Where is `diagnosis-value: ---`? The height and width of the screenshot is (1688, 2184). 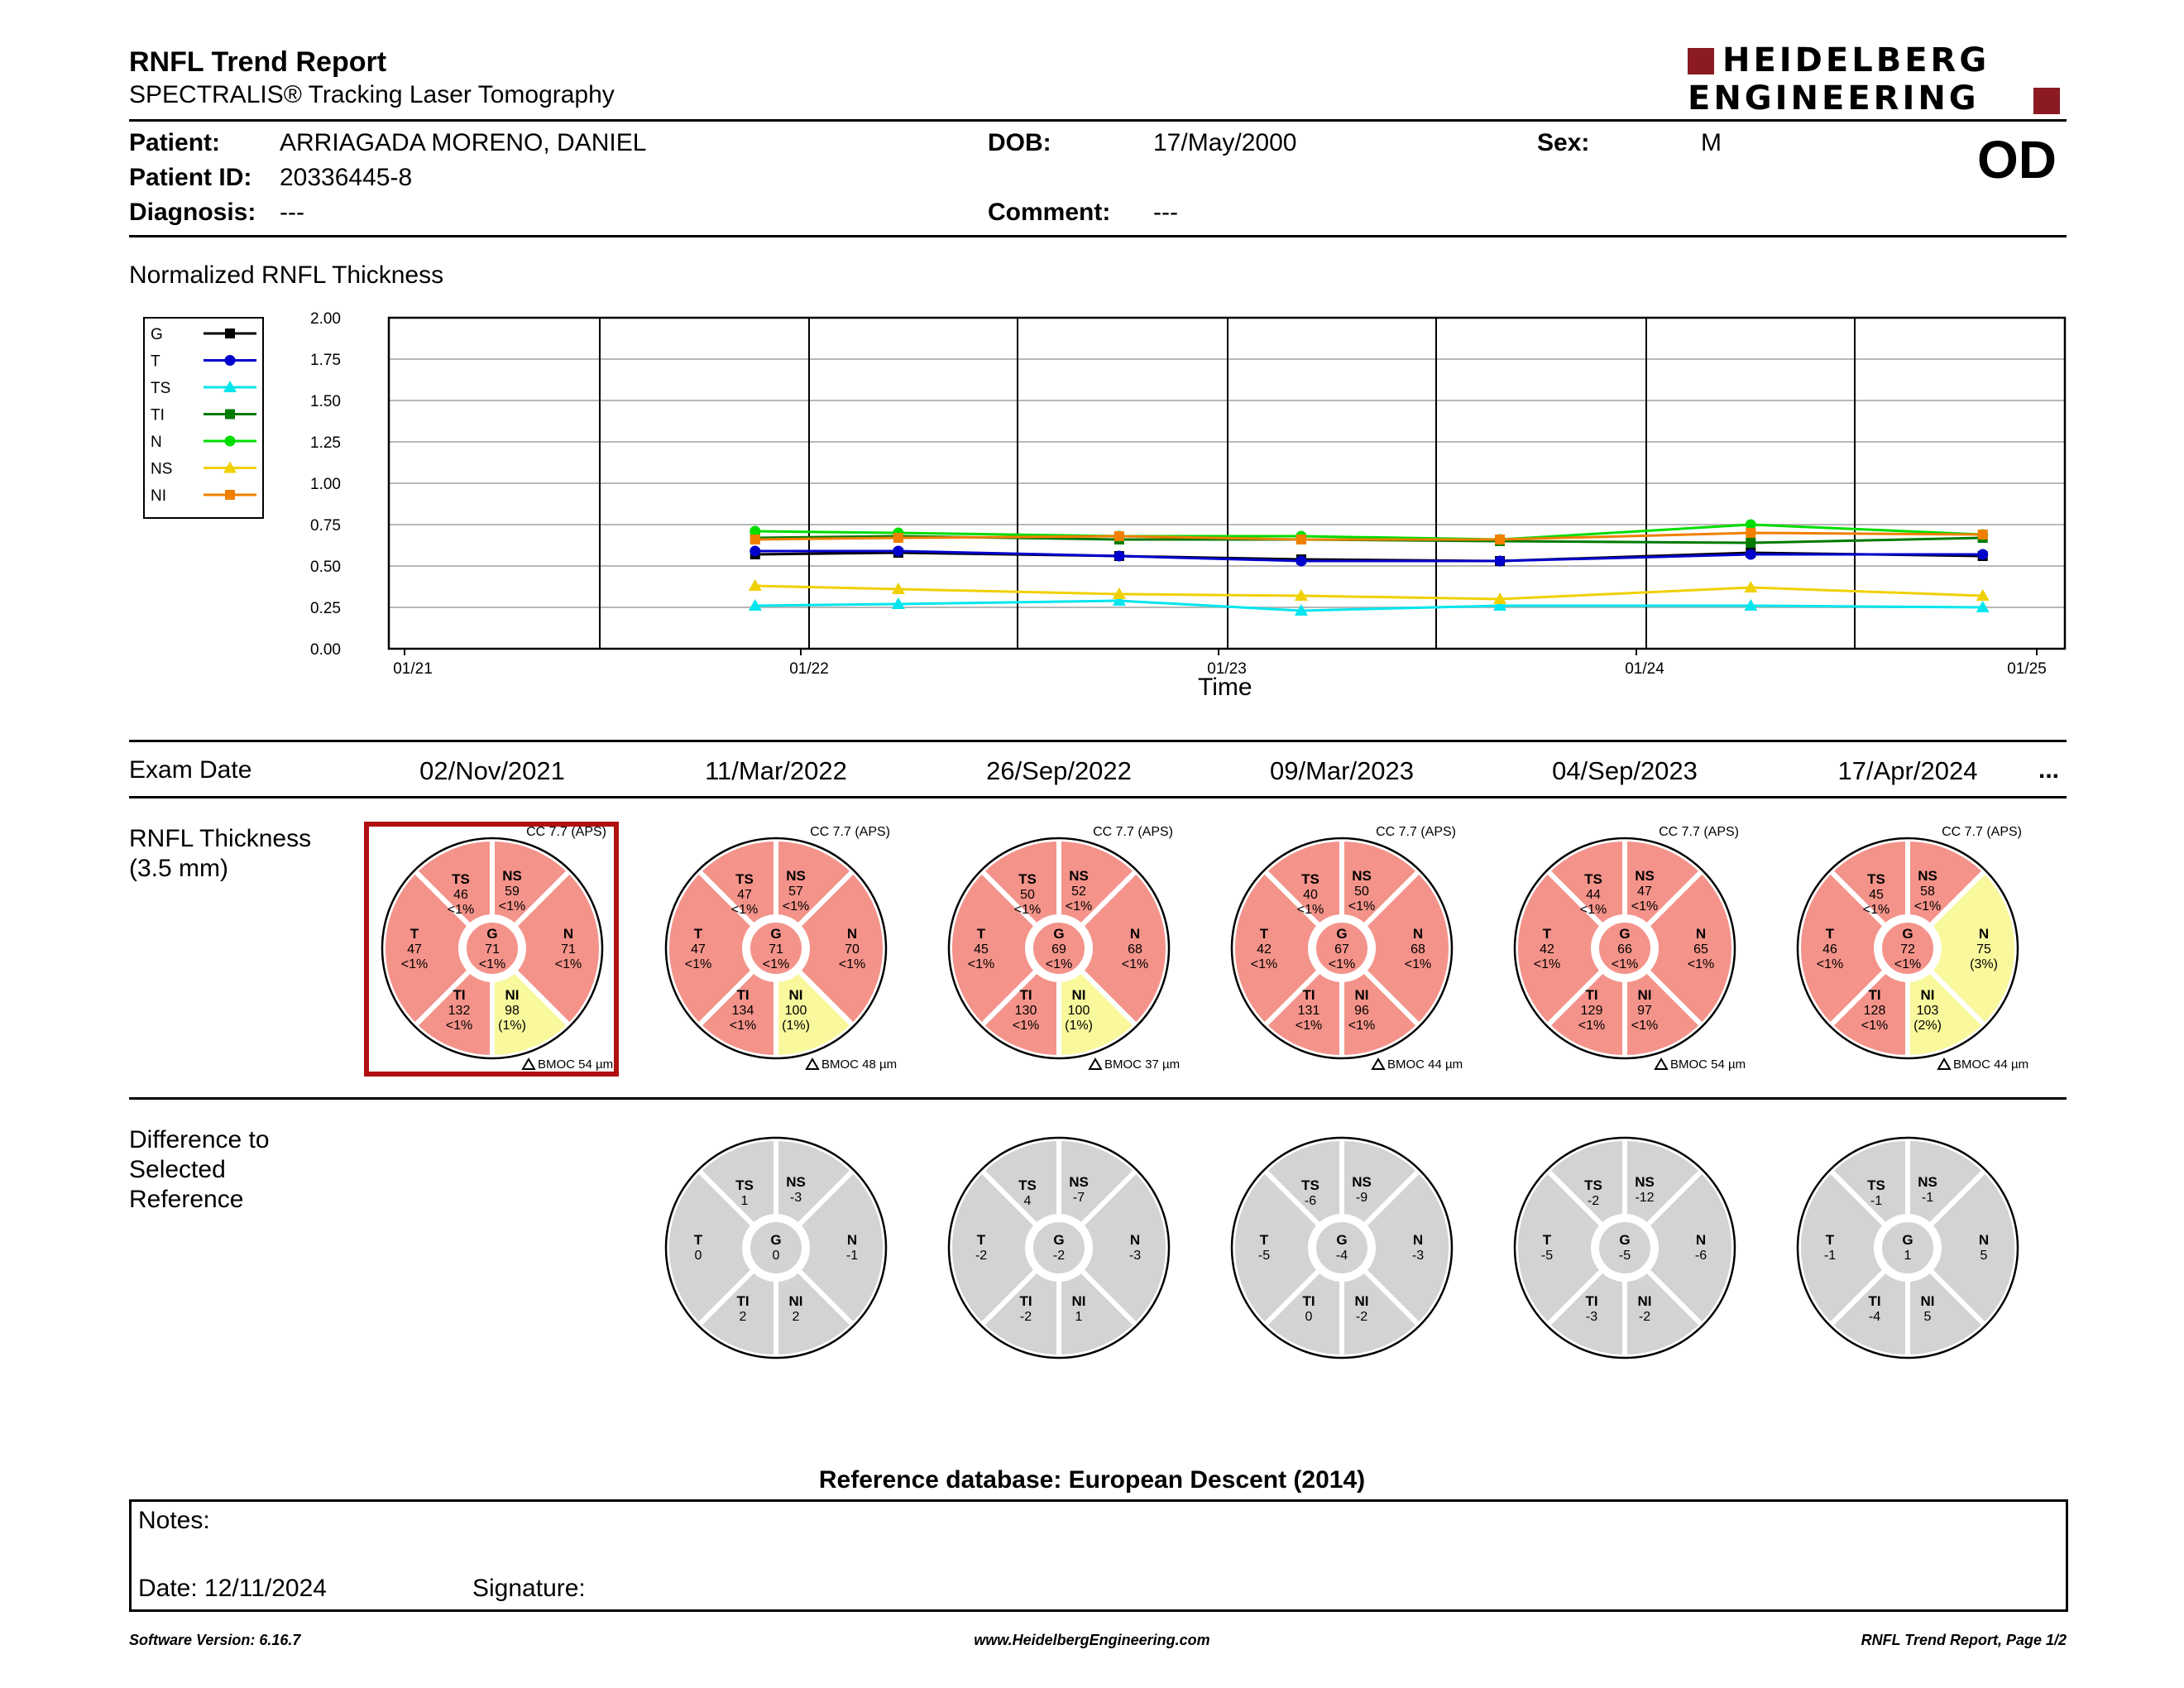 diagnosis-value: --- is located at coordinates (292, 212).